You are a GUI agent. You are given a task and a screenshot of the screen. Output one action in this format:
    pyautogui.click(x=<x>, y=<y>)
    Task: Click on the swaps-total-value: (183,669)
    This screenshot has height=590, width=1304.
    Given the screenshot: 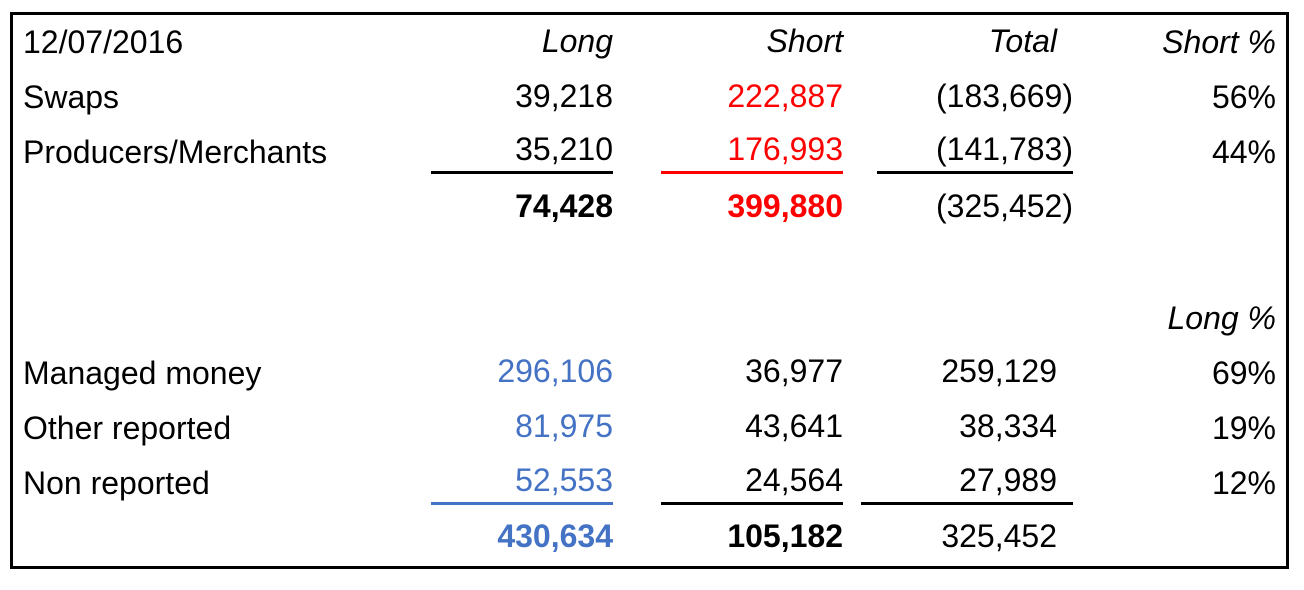 What is the action you would take?
    pyautogui.click(x=1004, y=95)
    